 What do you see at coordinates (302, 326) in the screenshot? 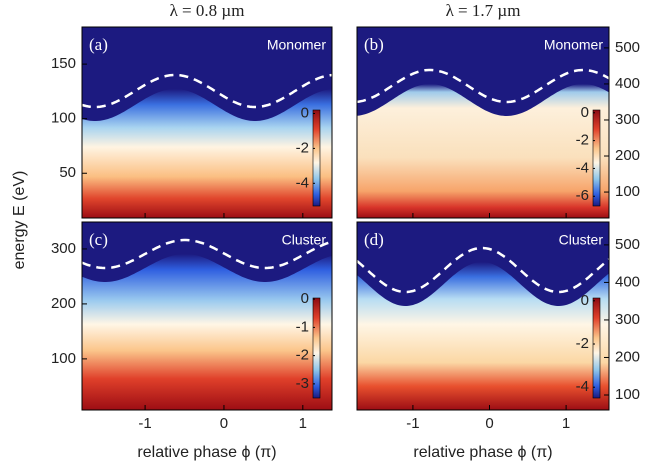
I see `colorbar-tick-label: -1` at bounding box center [302, 326].